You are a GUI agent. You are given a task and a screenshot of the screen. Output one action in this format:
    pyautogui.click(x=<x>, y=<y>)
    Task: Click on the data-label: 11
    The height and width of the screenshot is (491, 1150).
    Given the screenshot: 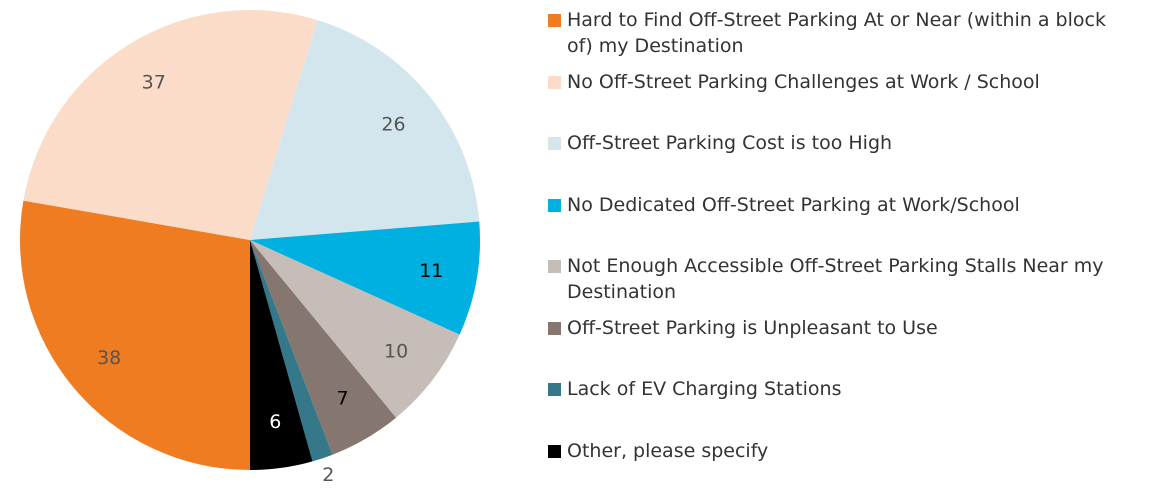 What is the action you would take?
    pyautogui.click(x=431, y=271)
    